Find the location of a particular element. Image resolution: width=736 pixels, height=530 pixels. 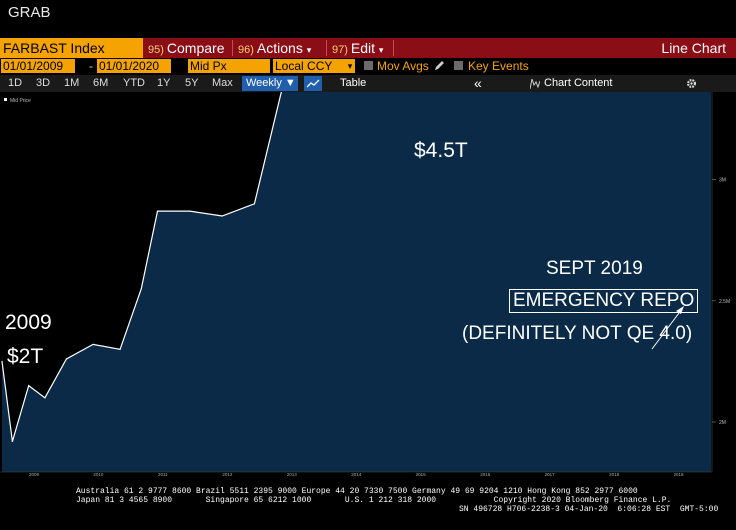

pencil-icon is located at coordinates (439, 65).